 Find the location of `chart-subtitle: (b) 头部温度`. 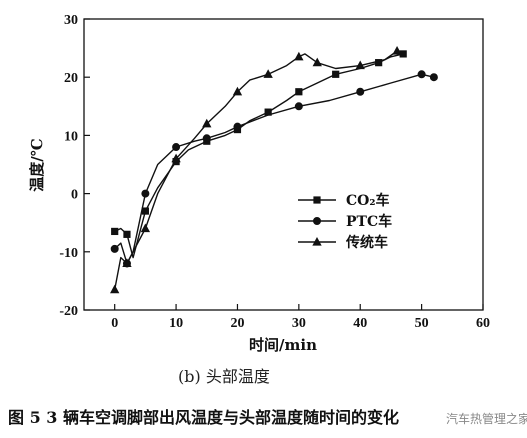

chart-subtitle: (b) 头部温度 is located at coordinates (224, 376).